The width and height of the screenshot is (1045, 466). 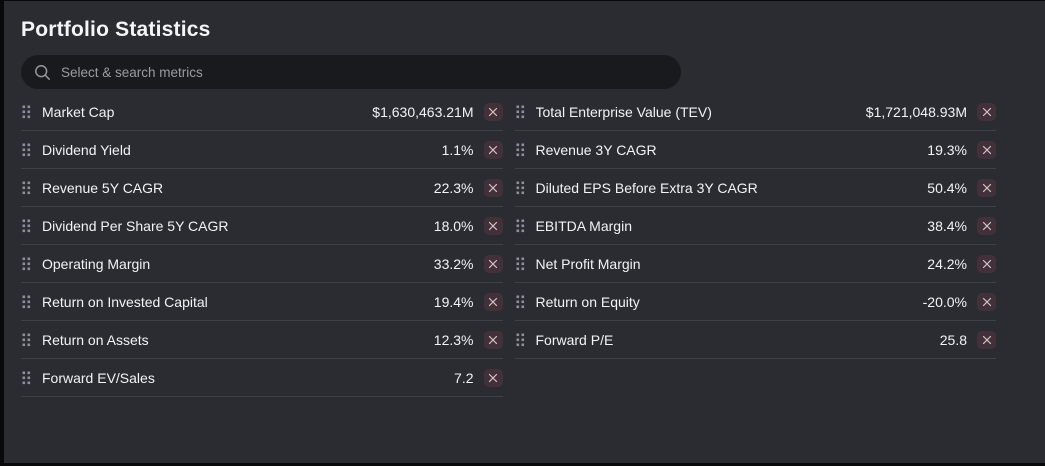 I want to click on metric-row-ebitda-margin: EBITDA Margin 38.4%, so click(x=755, y=226).